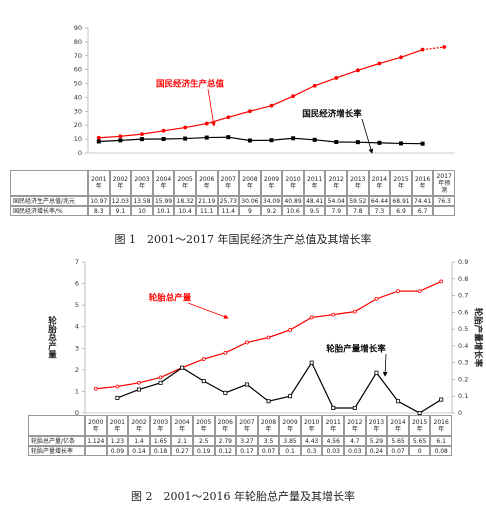  Describe the element at coordinates (290, 441) in the screenshot. I see `value-cell: 3.85` at that location.